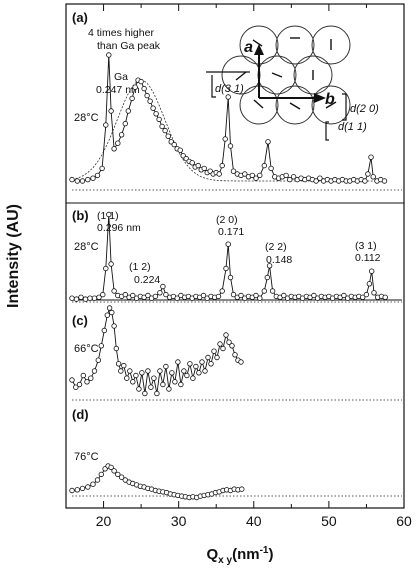  Describe the element at coordinates (119, 228) in the screenshot. I see `peak-11-d: 0.296 nm` at that location.